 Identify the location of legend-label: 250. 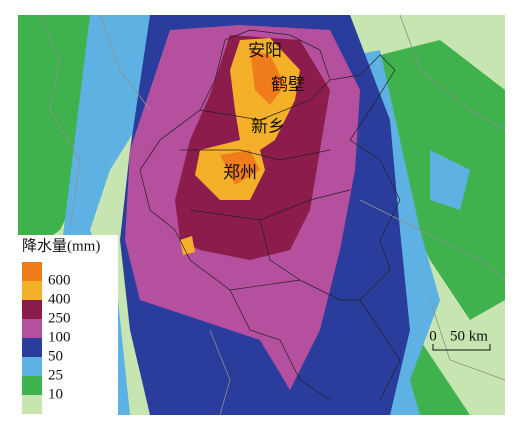
(59, 318).